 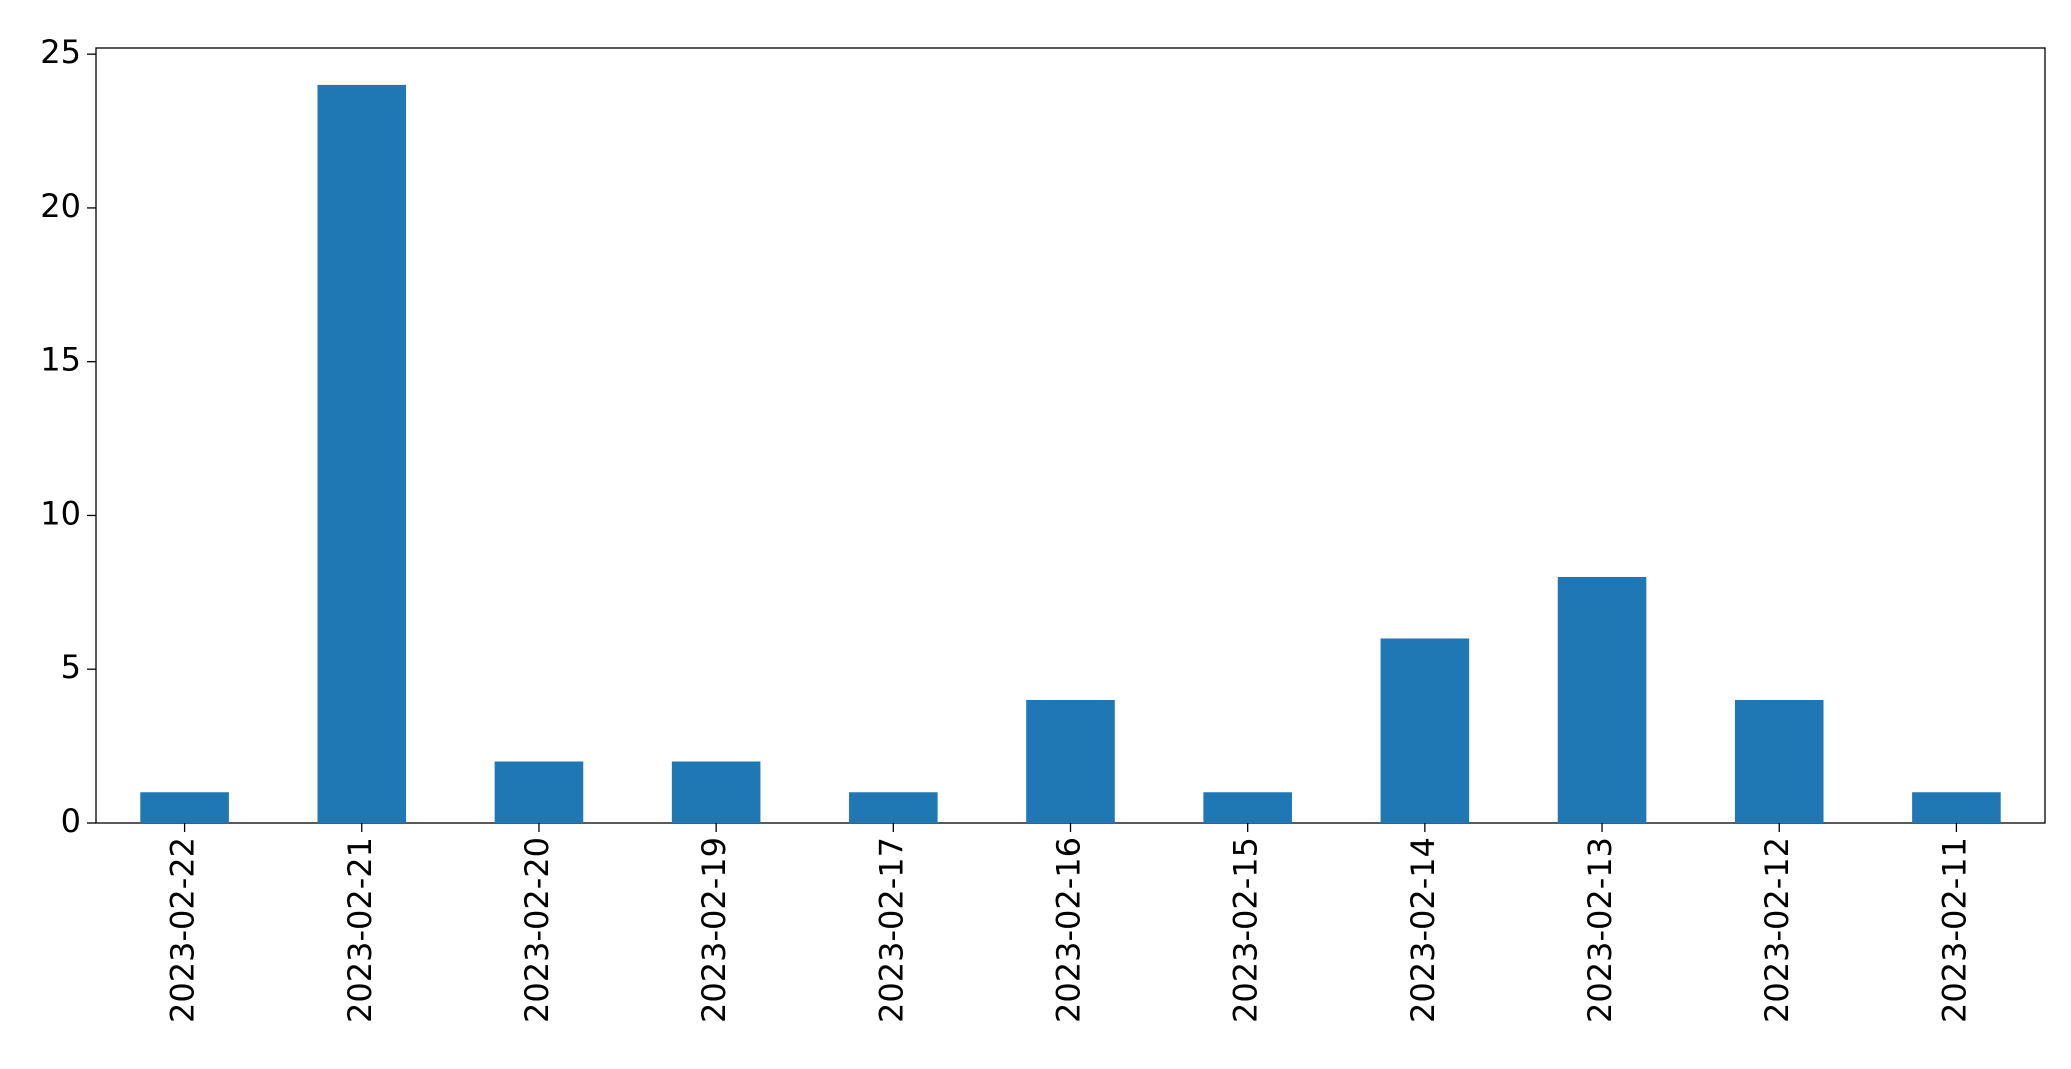 What do you see at coordinates (360, 930) in the screenshot?
I see `x-tick-label: 2023-02-21` at bounding box center [360, 930].